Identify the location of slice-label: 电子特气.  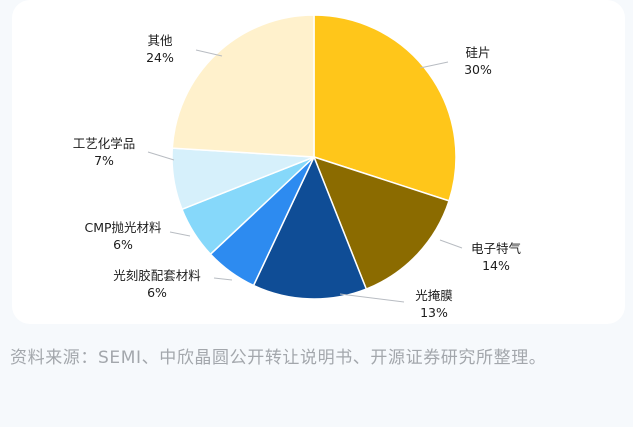
(496, 248).